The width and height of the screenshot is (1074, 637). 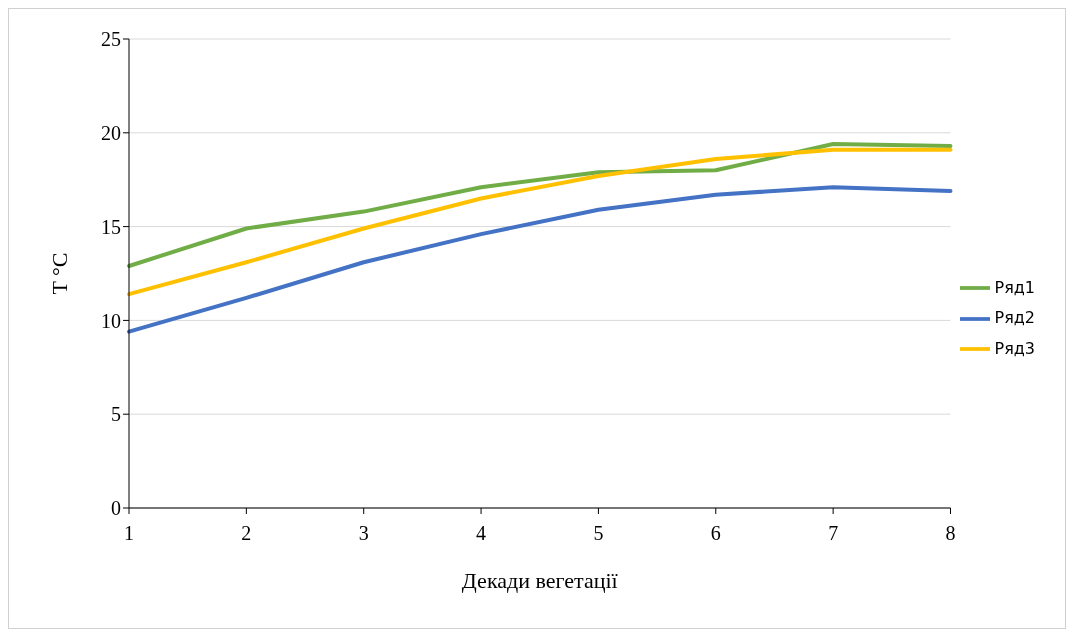 What do you see at coordinates (111, 39) in the screenshot?
I see `y-tick-label: 25` at bounding box center [111, 39].